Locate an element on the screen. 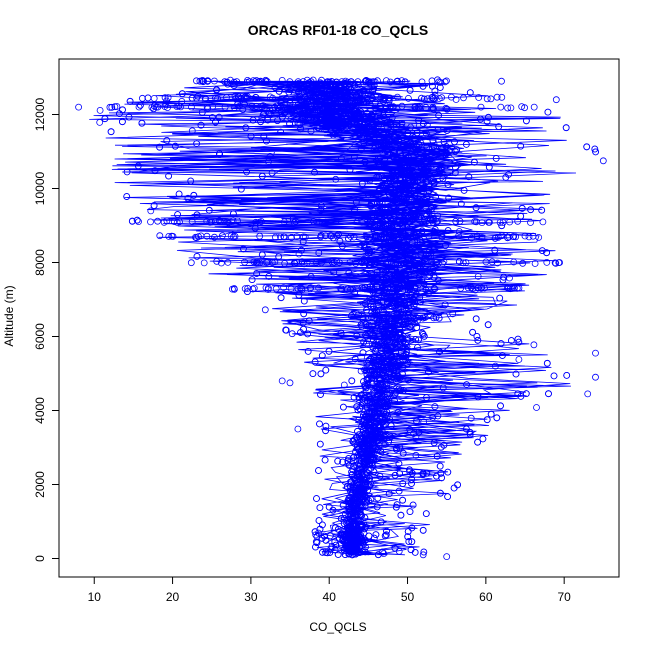  chart-title: ORCAS RF01-18 CO_QCLS is located at coordinates (338, 30).